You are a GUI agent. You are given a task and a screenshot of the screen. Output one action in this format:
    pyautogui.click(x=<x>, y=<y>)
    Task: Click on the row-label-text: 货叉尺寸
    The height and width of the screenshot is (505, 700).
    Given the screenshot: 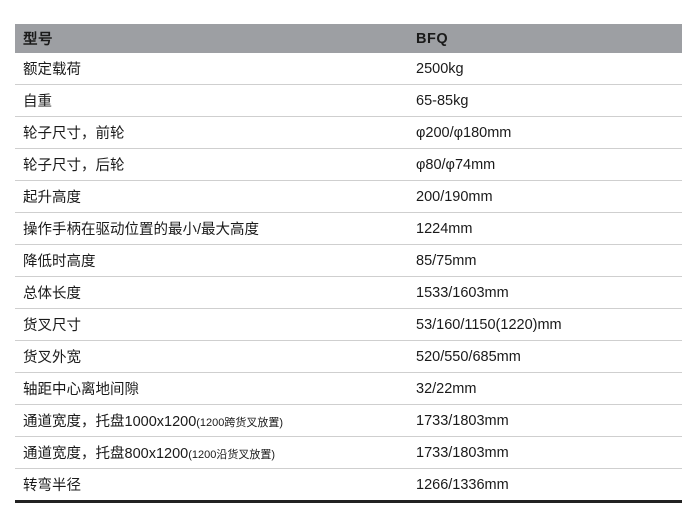 What is the action you would take?
    pyautogui.click(x=52, y=326)
    